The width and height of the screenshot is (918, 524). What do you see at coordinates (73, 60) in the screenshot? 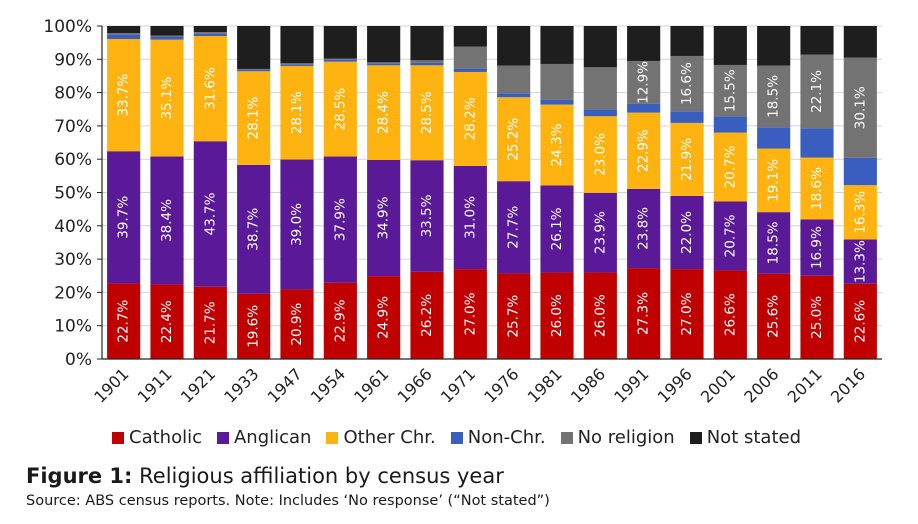
I see `y-tick-label: 90%` at bounding box center [73, 60].